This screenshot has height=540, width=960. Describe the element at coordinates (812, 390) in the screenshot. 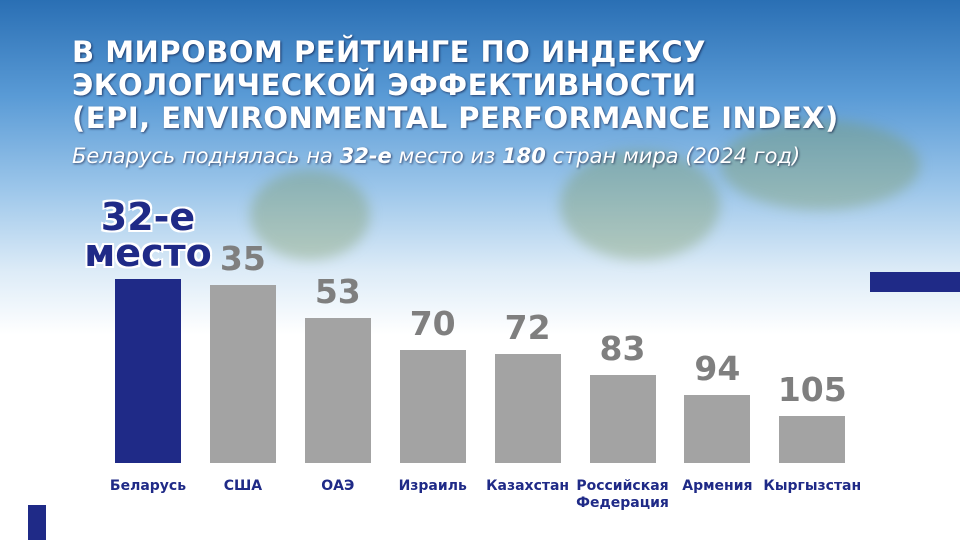

I see `value-label: 105` at that location.